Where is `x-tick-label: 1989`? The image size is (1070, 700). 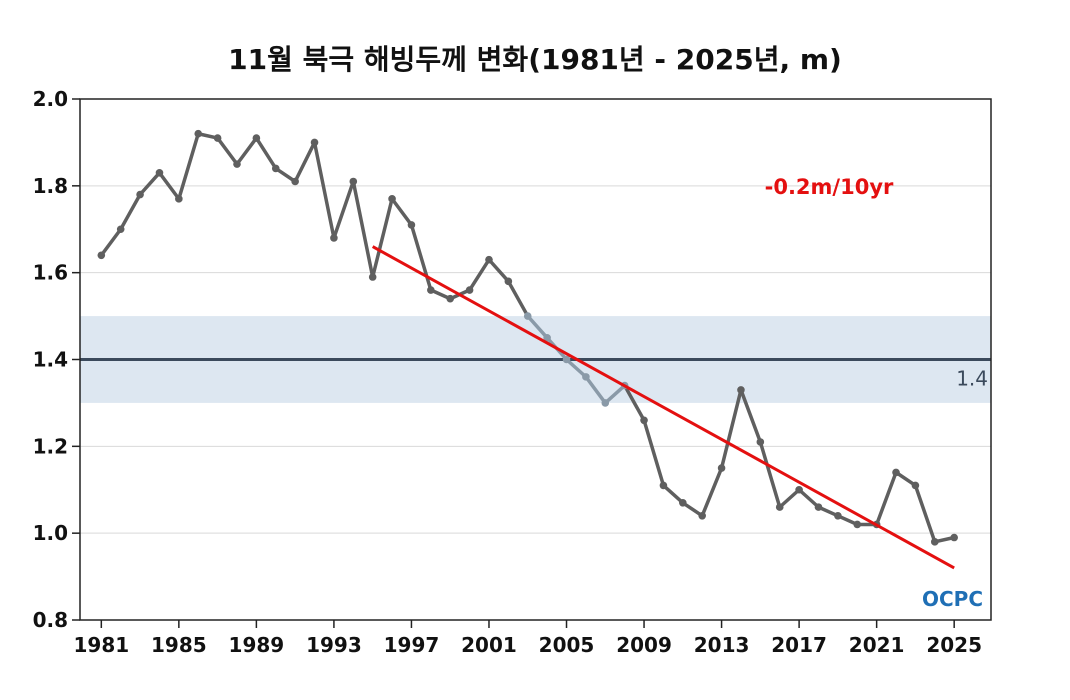
x-tick-label: 1989 is located at coordinates (257, 645).